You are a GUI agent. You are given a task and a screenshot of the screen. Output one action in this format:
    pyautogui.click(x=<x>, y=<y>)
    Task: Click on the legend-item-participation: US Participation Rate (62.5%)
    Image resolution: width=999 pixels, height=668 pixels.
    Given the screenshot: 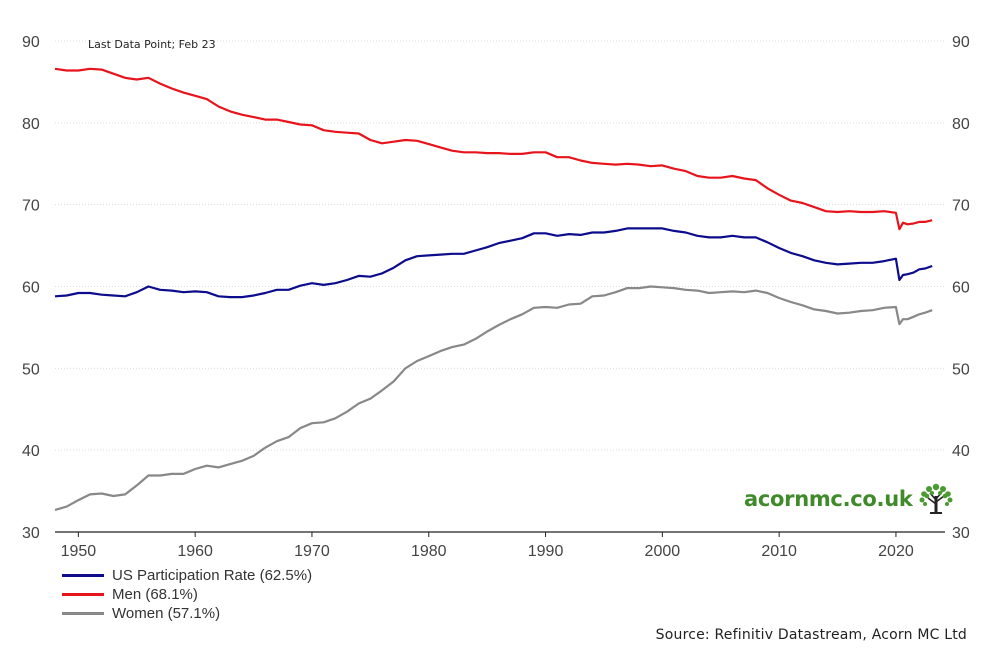 What is the action you would take?
    pyautogui.click(x=187, y=575)
    